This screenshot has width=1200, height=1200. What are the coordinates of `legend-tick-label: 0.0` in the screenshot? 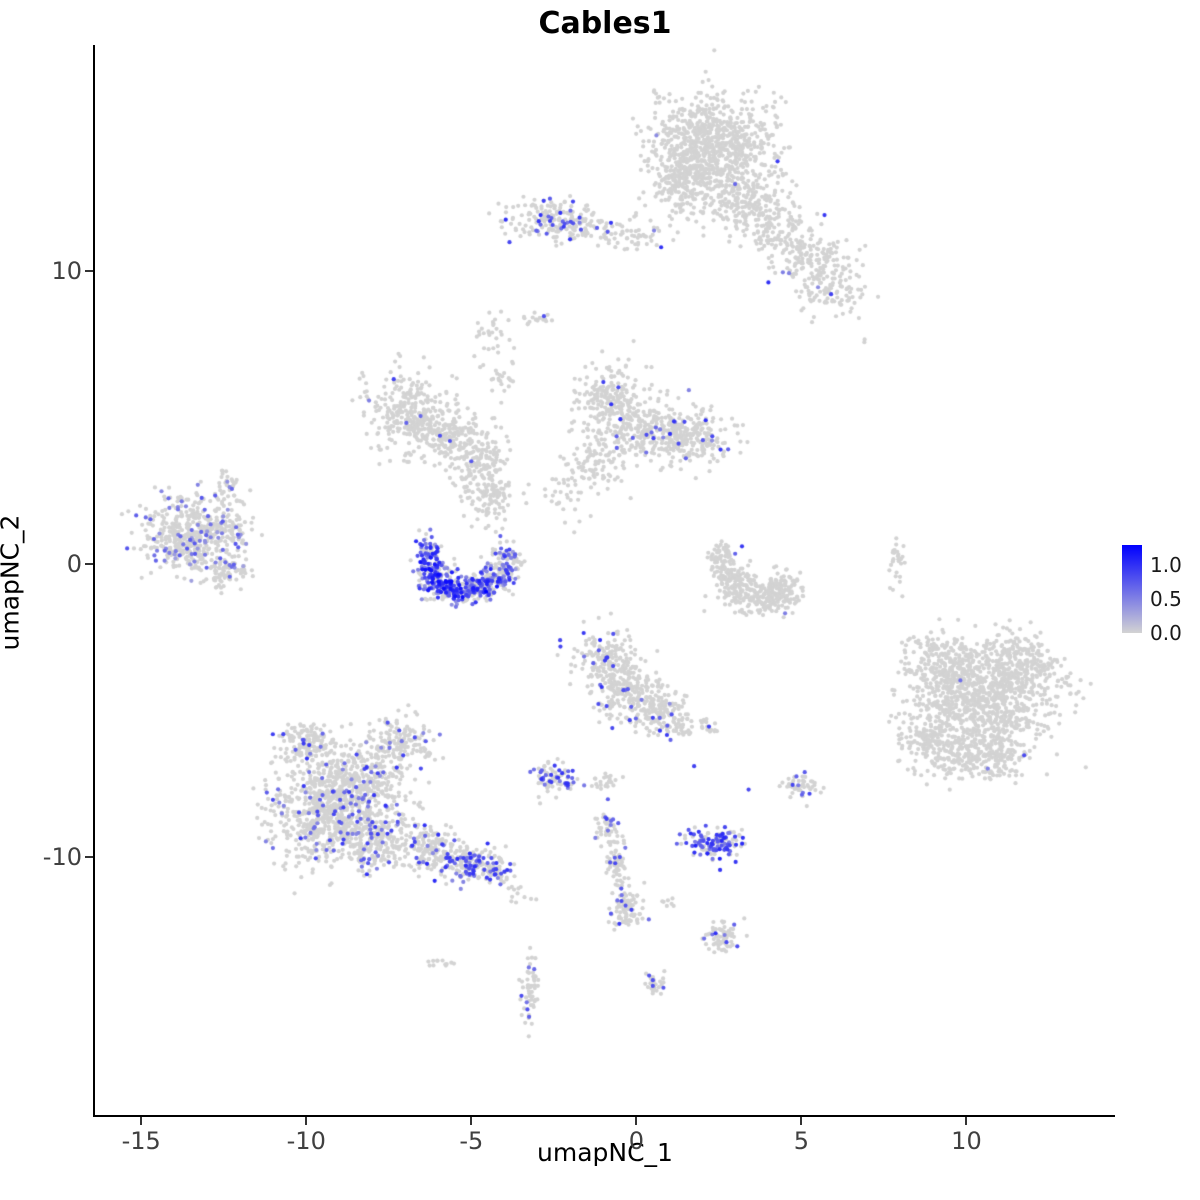 It's located at (1166, 633).